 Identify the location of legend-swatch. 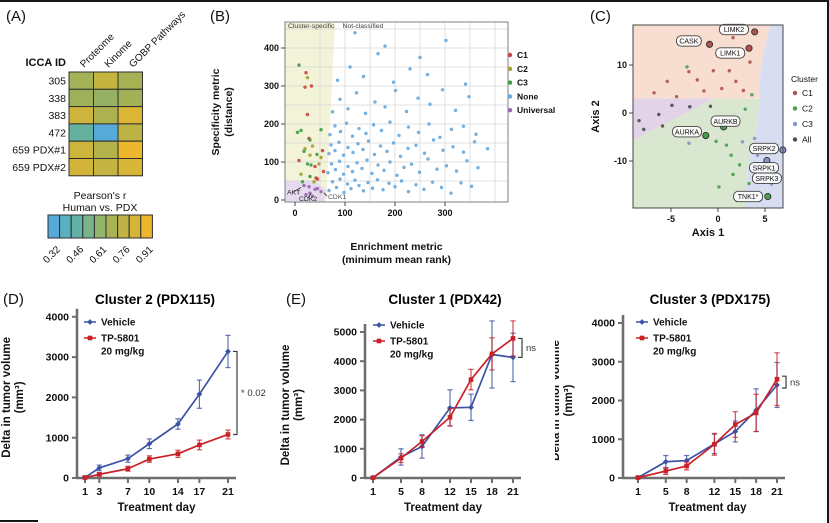
(510, 55).